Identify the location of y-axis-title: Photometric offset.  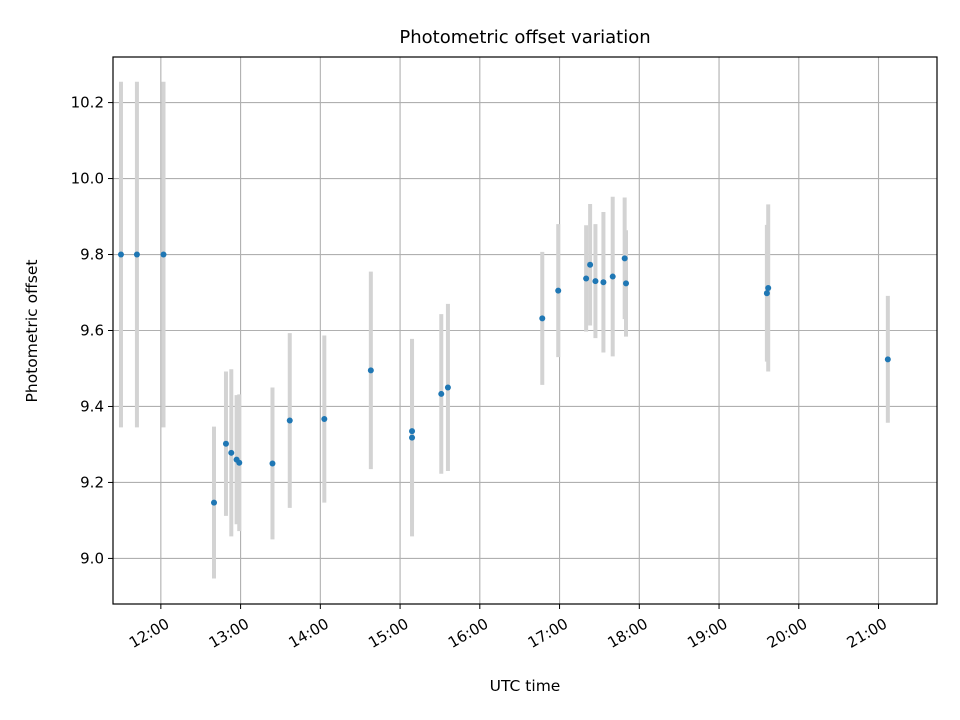
(32, 331).